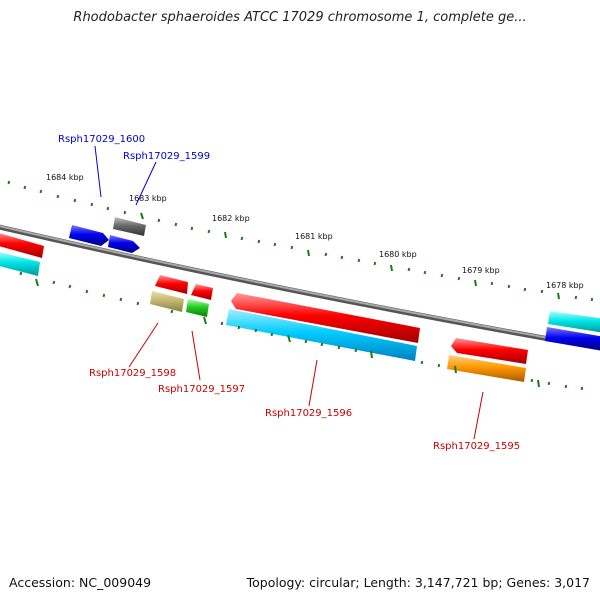  What do you see at coordinates (350, 256) in the screenshot?
I see `upper-scale-major-ticks` at bounding box center [350, 256].